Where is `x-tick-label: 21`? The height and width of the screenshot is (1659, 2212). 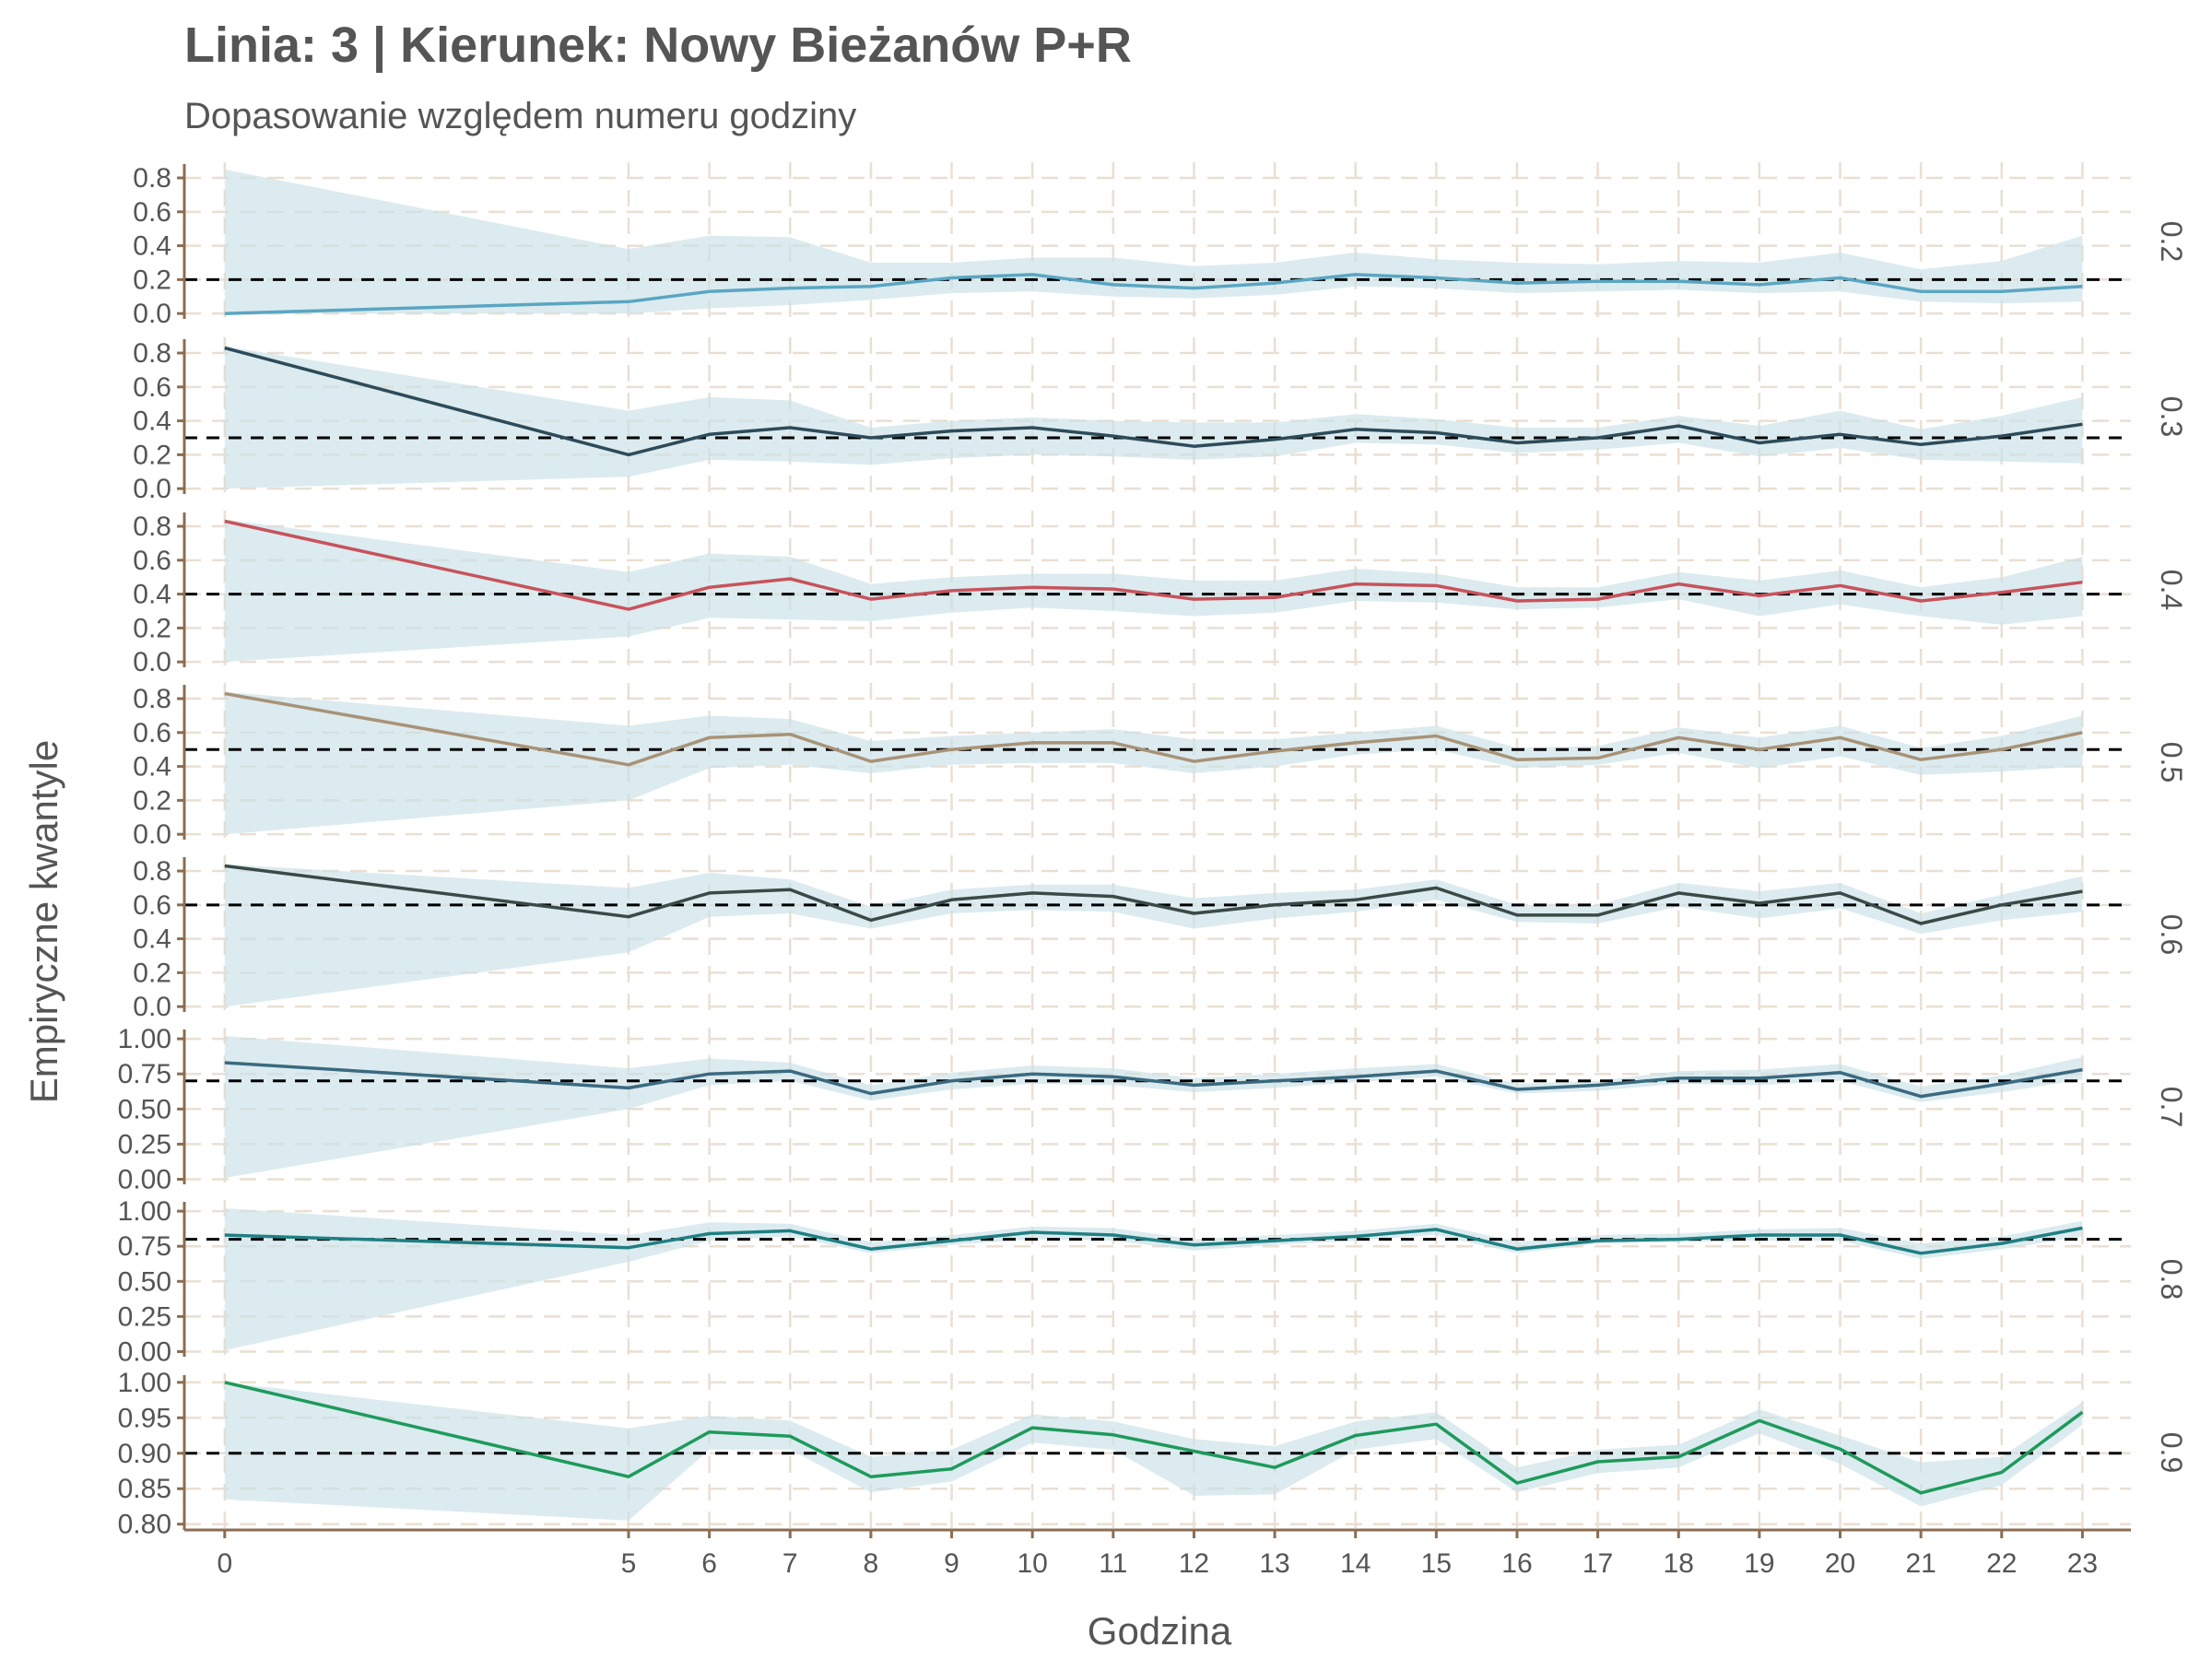 x-tick-label: 21 is located at coordinates (1920, 1563).